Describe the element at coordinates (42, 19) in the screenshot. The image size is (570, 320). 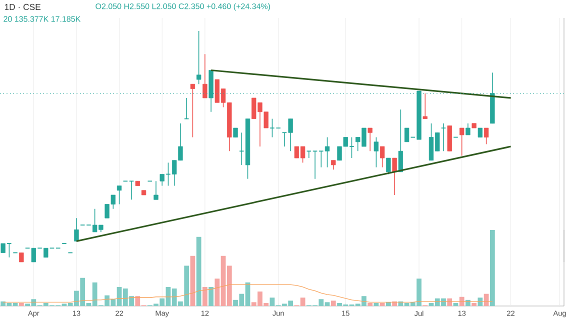
I see `text: 20 135.377K 17.185K` at that location.